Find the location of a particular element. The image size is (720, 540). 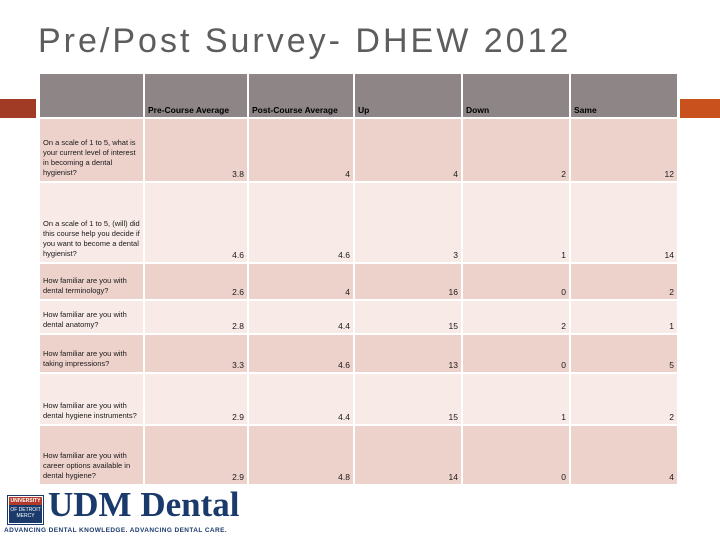

header-same: Same is located at coordinates (624, 95).